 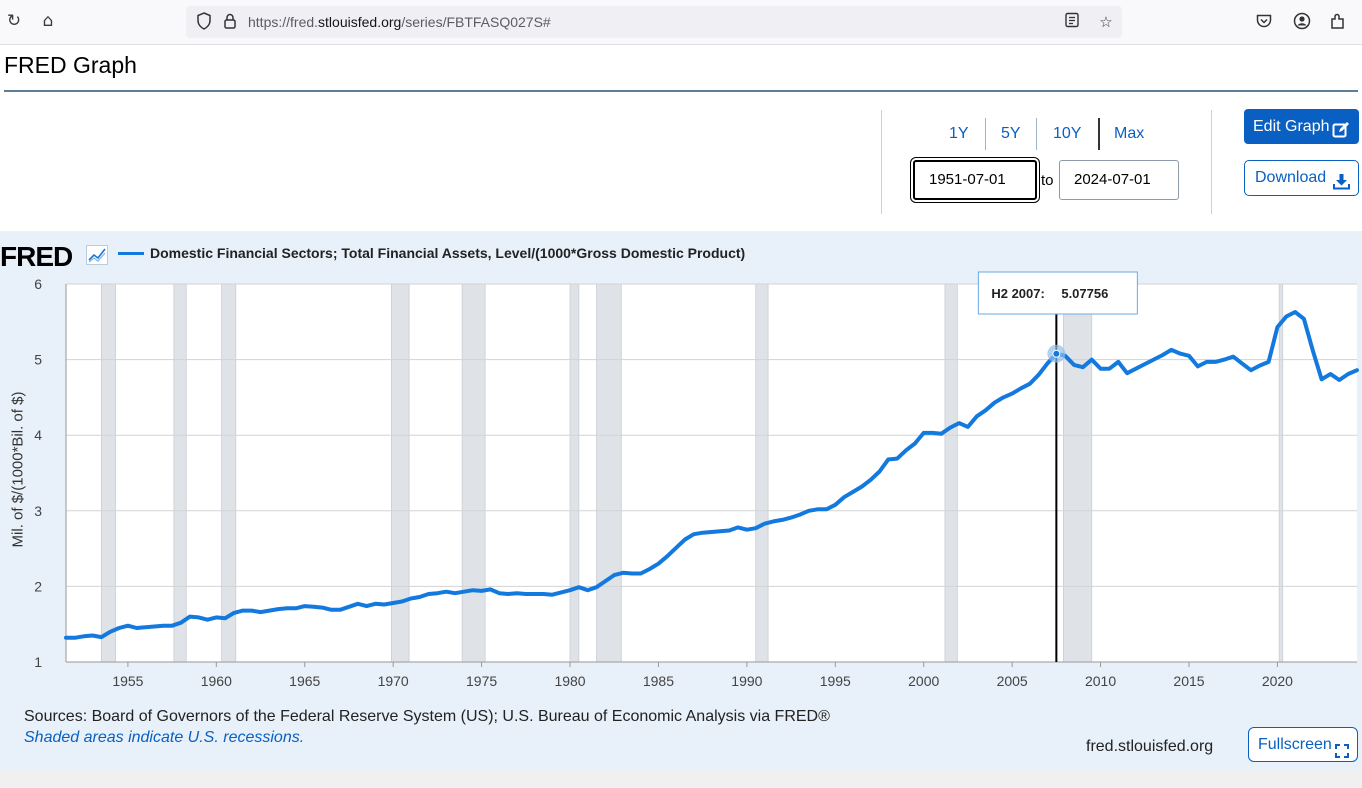 I want to click on extensions-icon, so click(x=1338, y=21).